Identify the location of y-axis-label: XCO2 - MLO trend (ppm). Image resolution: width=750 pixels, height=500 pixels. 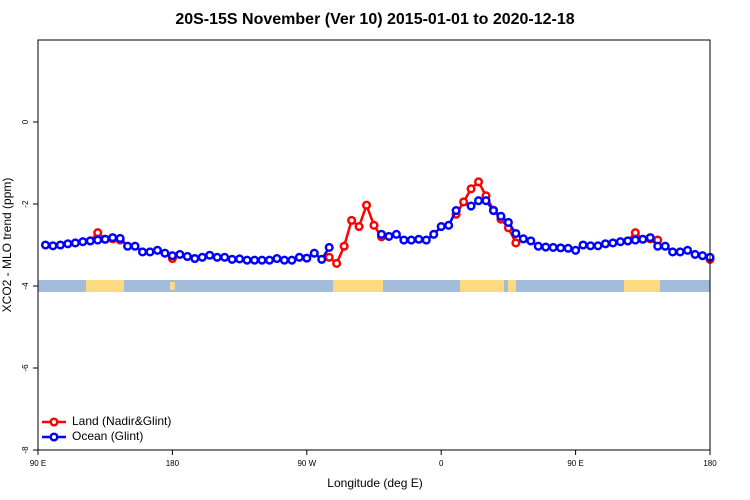
(7, 245).